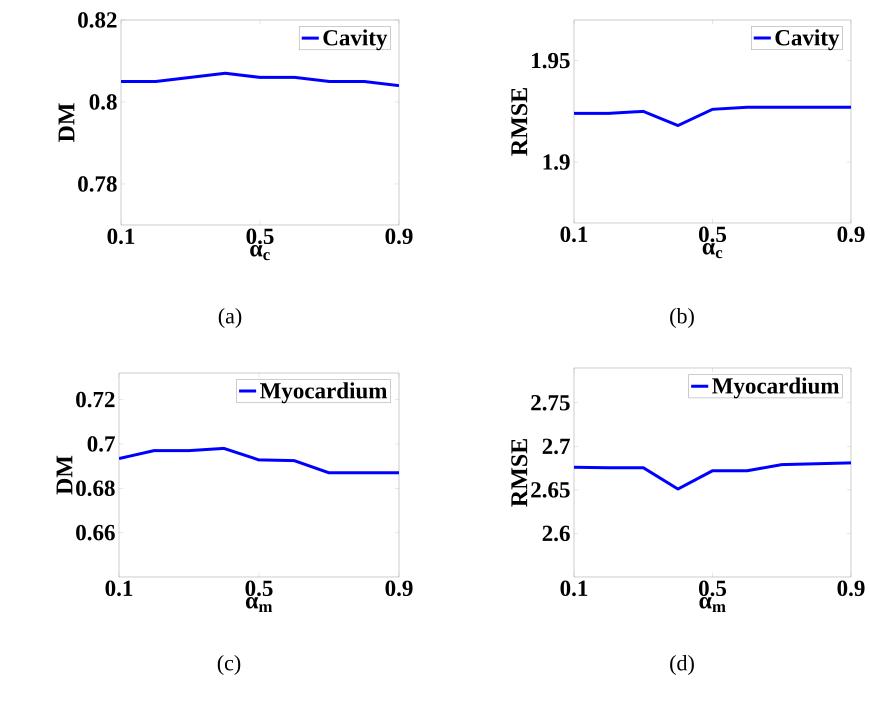 The width and height of the screenshot is (870, 712). Describe the element at coordinates (97, 184) in the screenshot. I see `y-tick-label: 0.78` at that location.